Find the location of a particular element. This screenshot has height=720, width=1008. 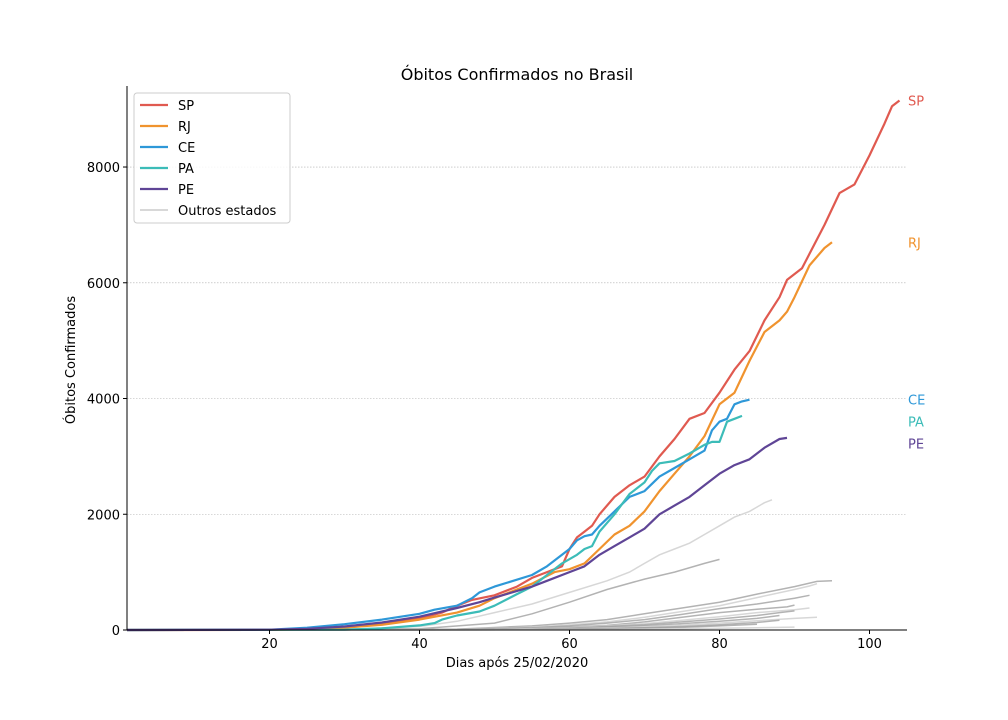

legend-box is located at coordinates (212, 158).